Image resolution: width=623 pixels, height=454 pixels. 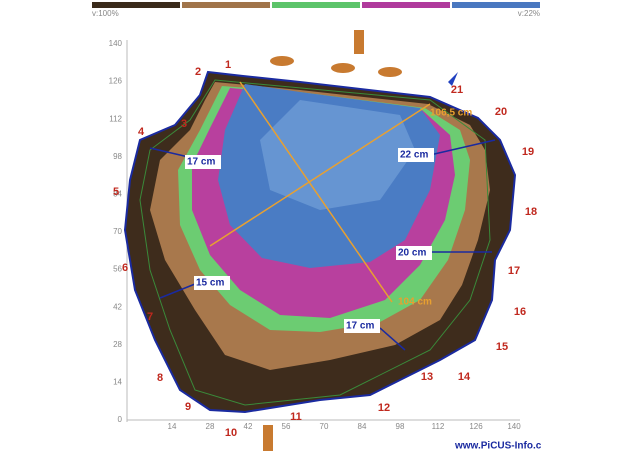 What do you see at coordinates (117, 156) in the screenshot?
I see `y-tick-label: 98` at bounding box center [117, 156].